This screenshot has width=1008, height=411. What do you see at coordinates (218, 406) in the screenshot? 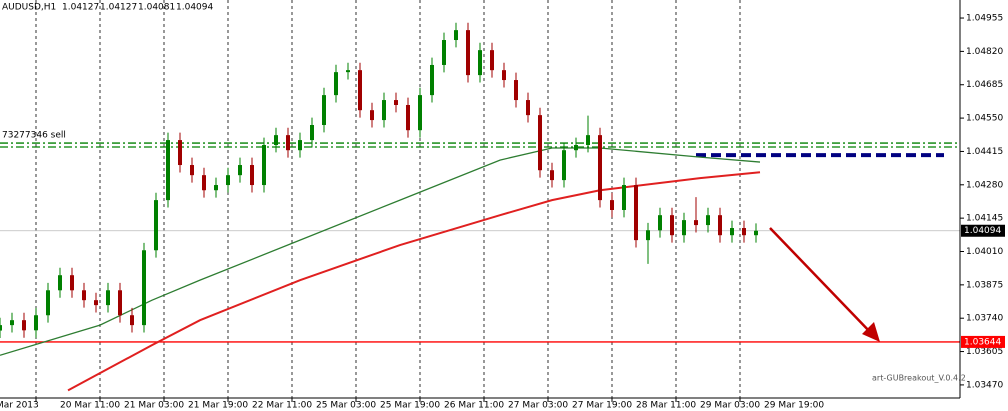
I see `x-tick-label: 21 Mar 19:00` at bounding box center [218, 406].